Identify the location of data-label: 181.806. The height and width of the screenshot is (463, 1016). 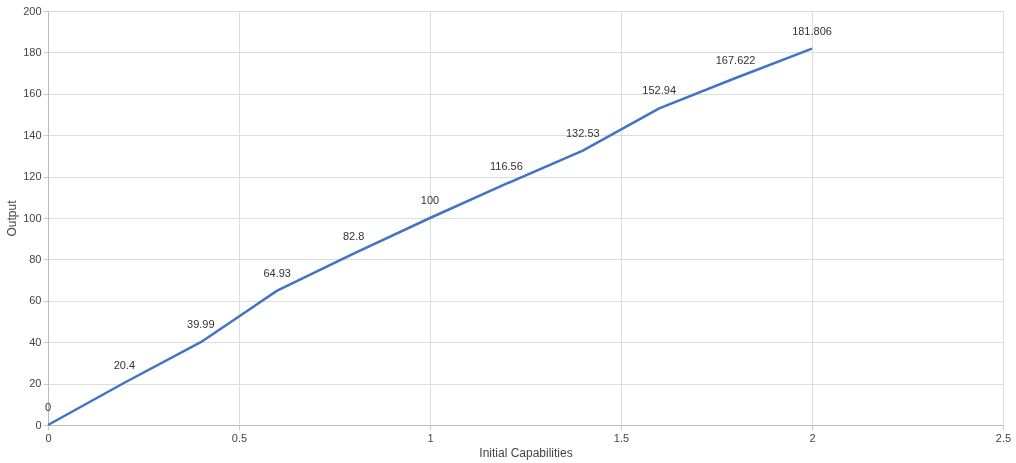
(812, 30).